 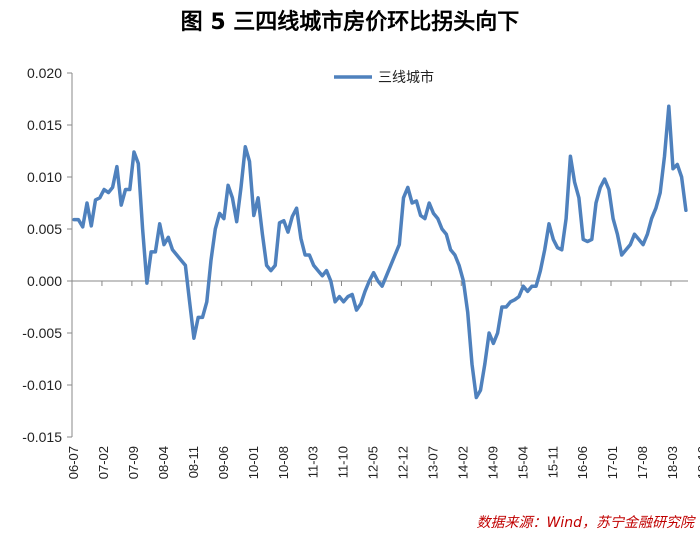 What do you see at coordinates (406, 77) in the screenshot?
I see `legend-label: 三线城市` at bounding box center [406, 77].